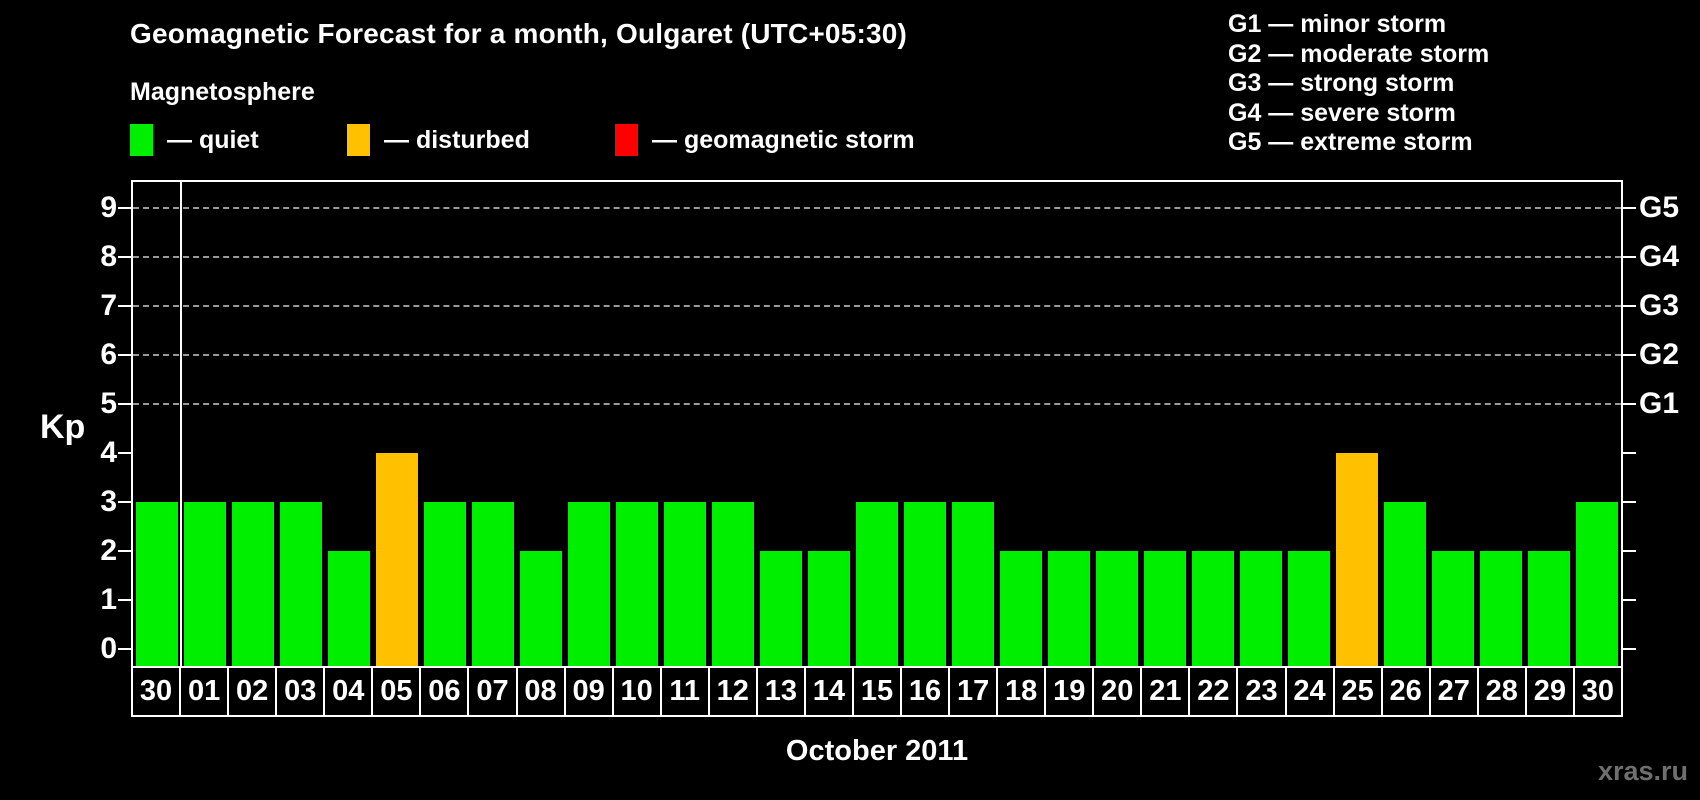 The height and width of the screenshot is (800, 1700). What do you see at coordinates (108, 648) in the screenshot?
I see `y-tick-label-0: 0` at bounding box center [108, 648].